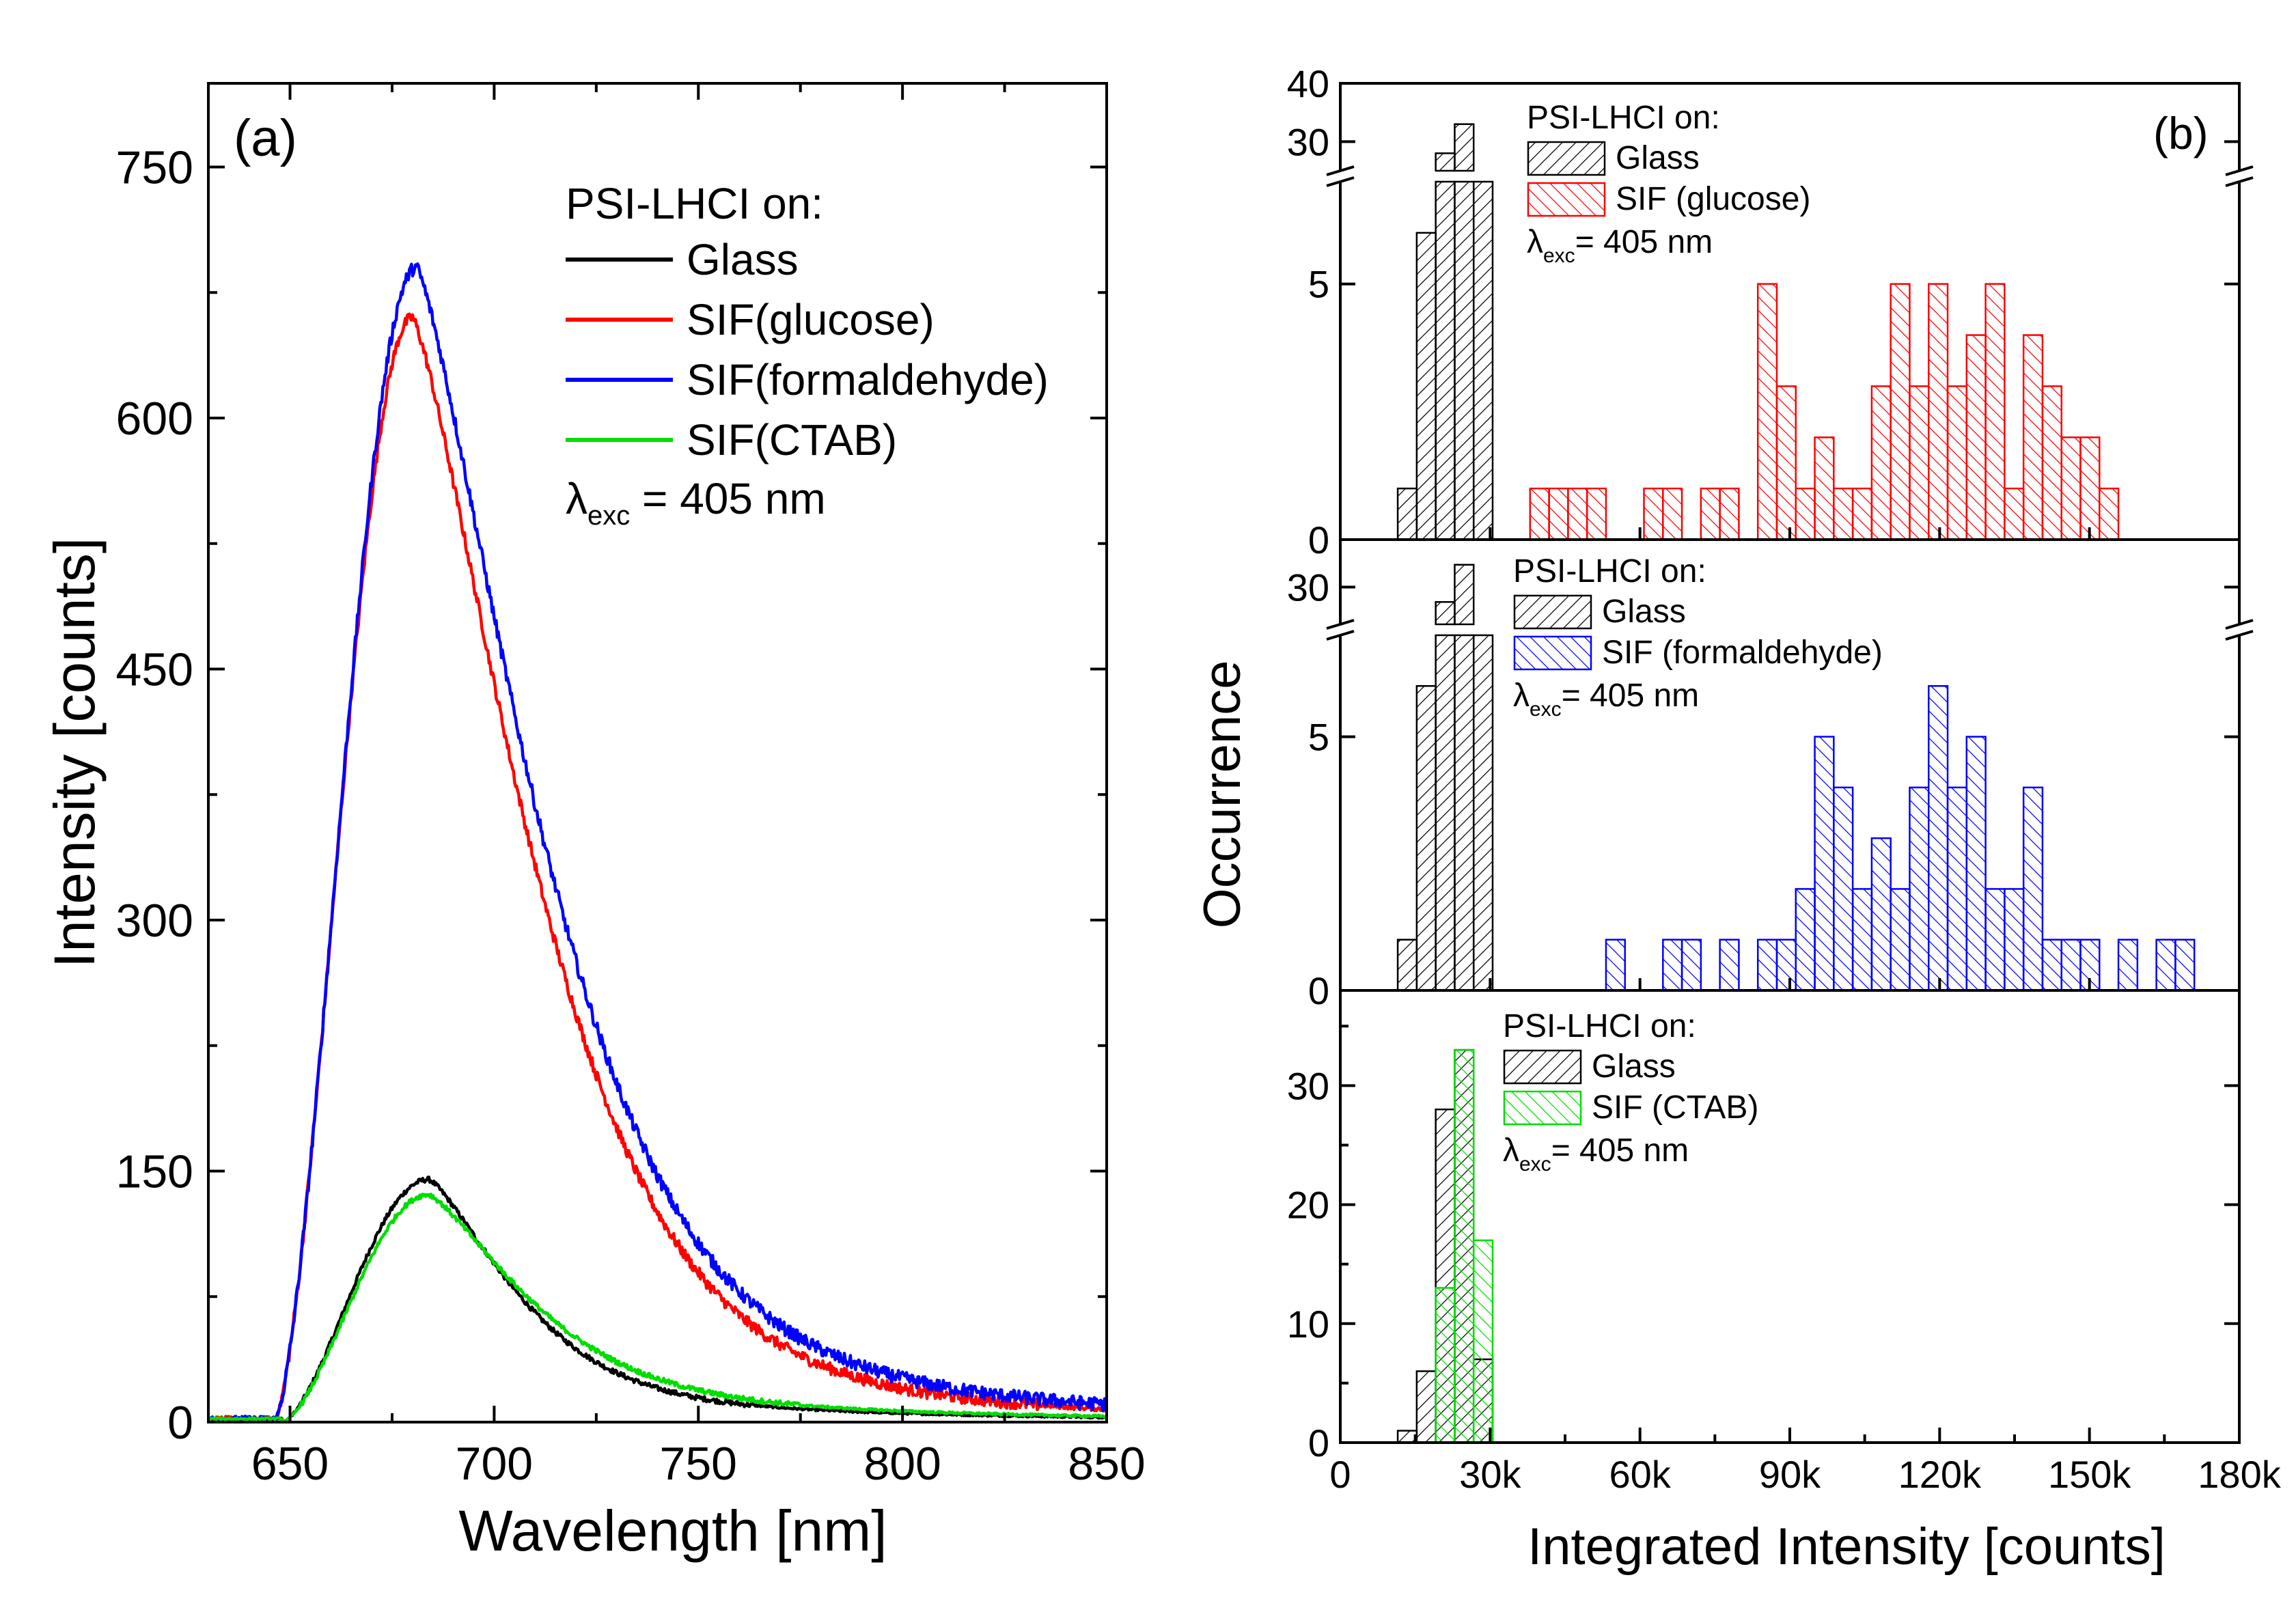  What do you see at coordinates (290, 1464) in the screenshot?
I see `spectrum-x-tick-label: 650` at bounding box center [290, 1464].